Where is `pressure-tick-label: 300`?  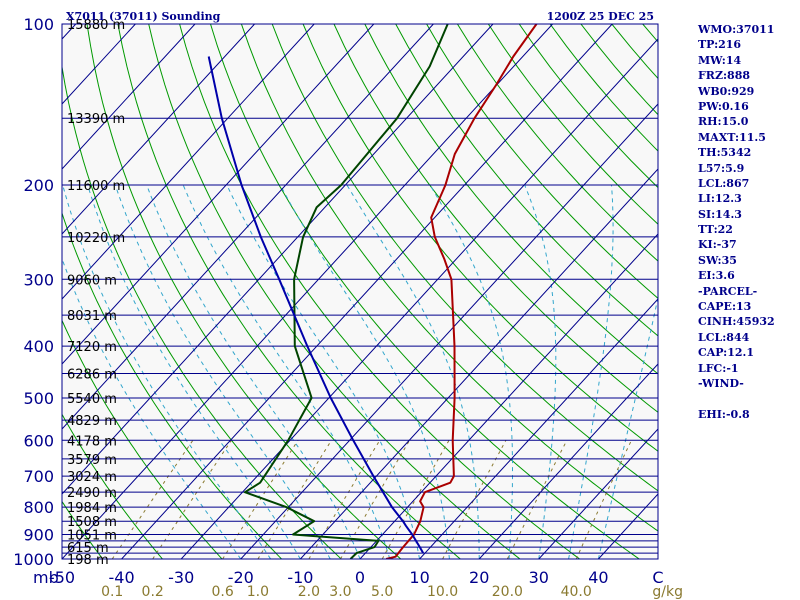 pressure-tick-label: 300 is located at coordinates (38, 279).